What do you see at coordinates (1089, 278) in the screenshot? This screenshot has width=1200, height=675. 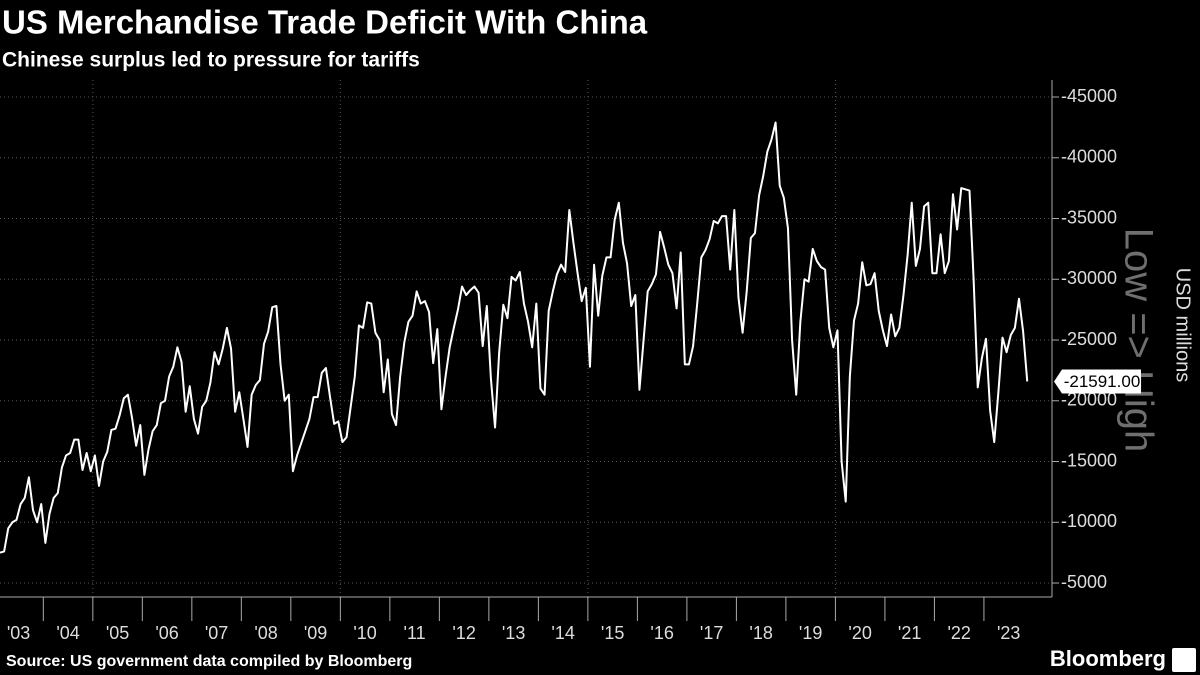 I see `y-tick-label: -30000` at bounding box center [1089, 278].